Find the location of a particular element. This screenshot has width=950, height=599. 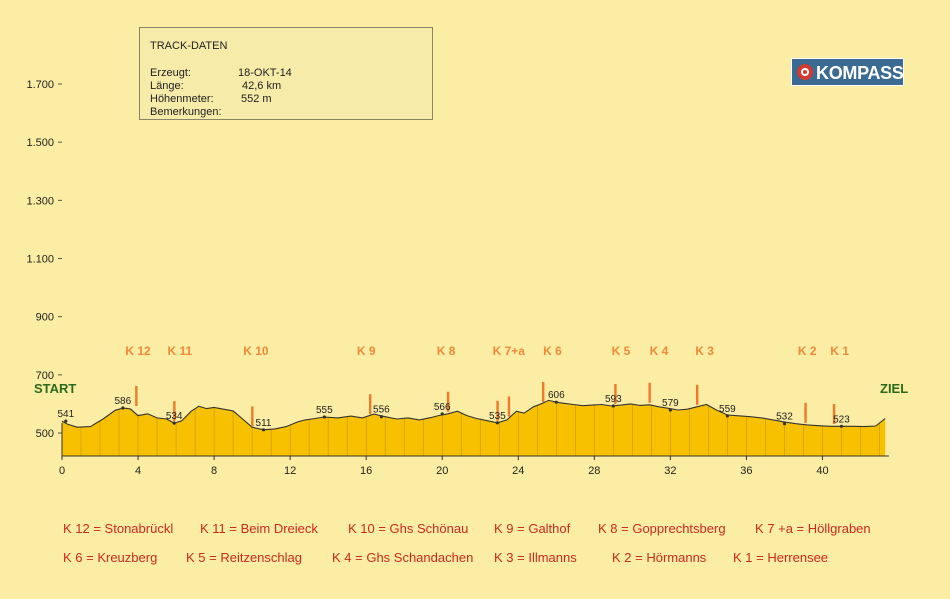

elevation-label: 556 is located at coordinates (381, 410).